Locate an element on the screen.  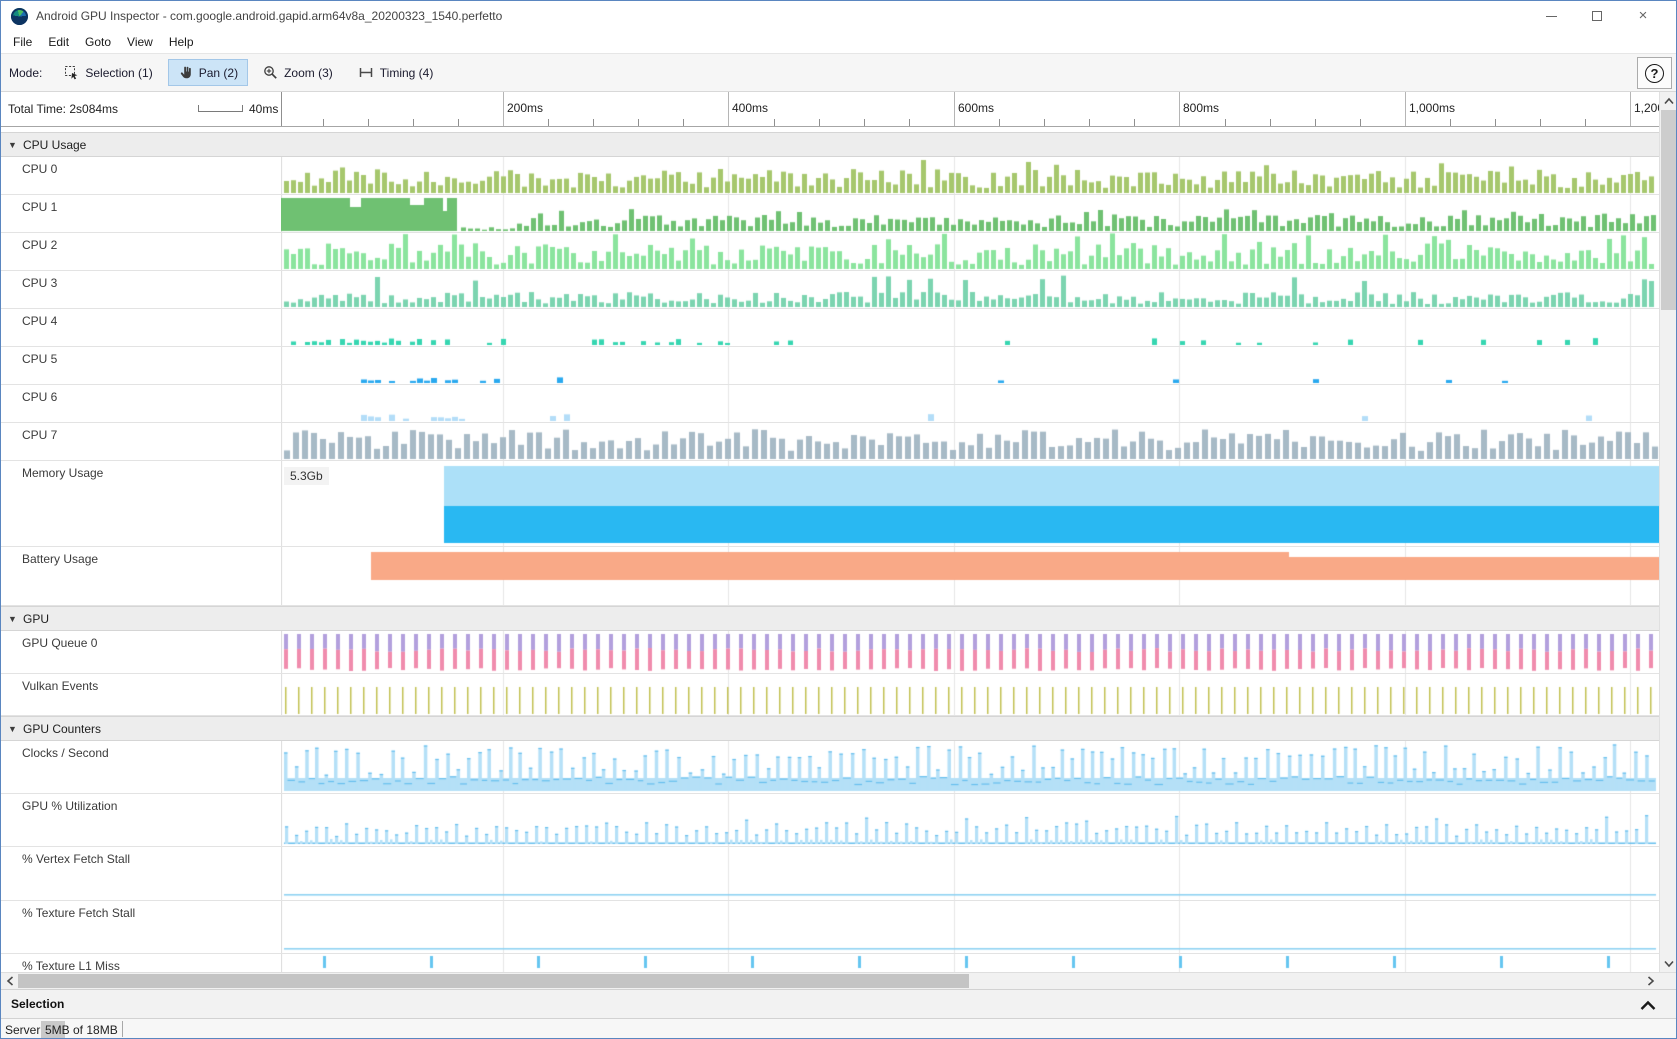
track-chart-battery-usage is located at coordinates (971, 576).